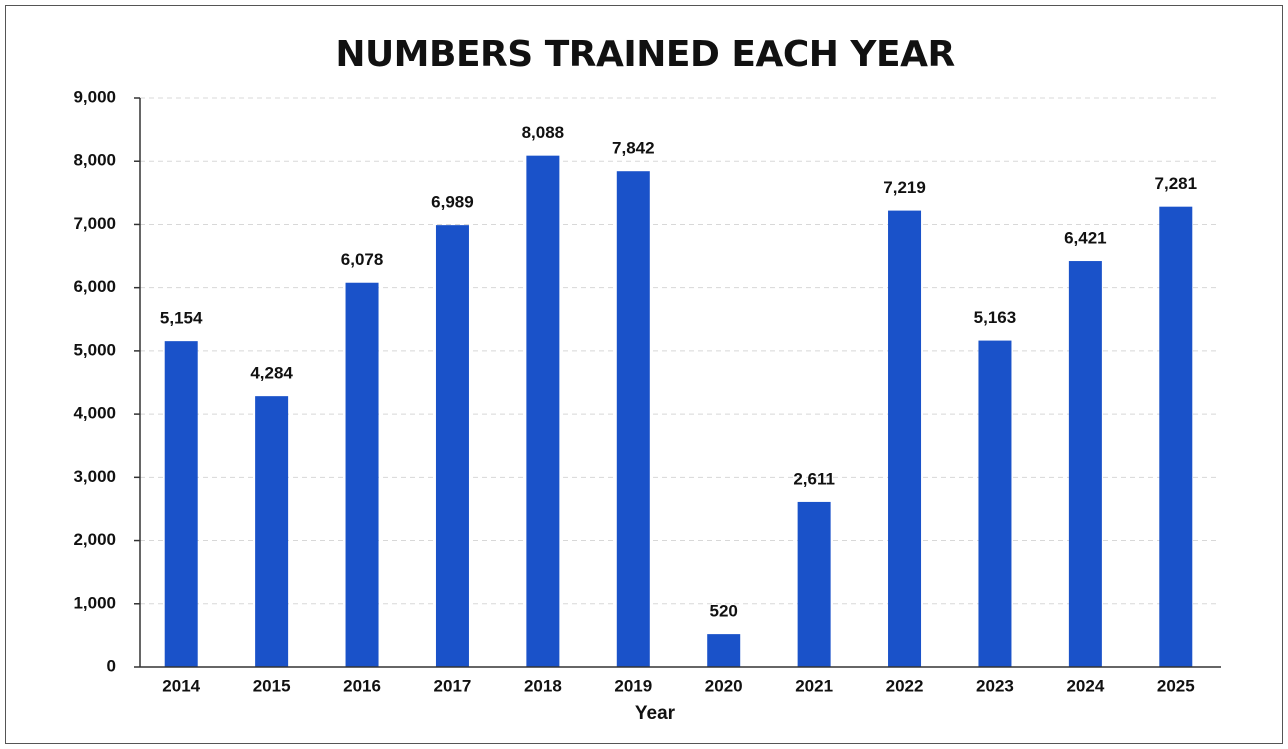 This screenshot has width=1288, height=749. I want to click on value-label: 5,163, so click(995, 317).